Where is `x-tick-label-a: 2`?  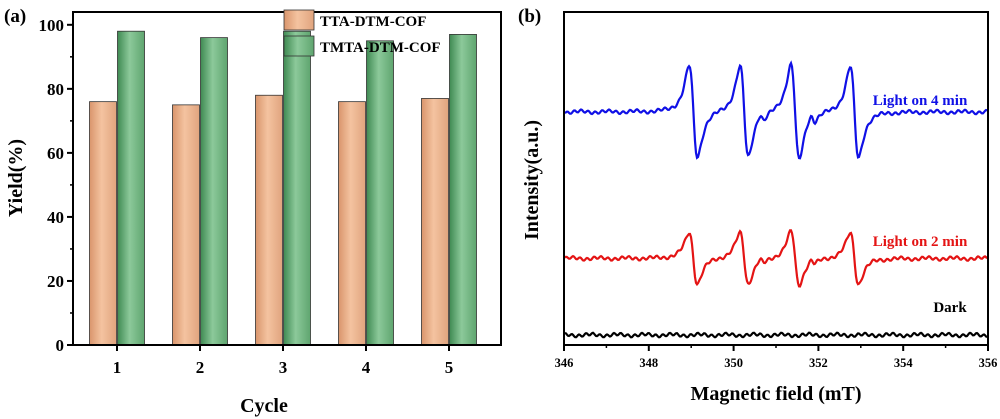
x-tick-label-a: 2 is located at coordinates (200, 367).